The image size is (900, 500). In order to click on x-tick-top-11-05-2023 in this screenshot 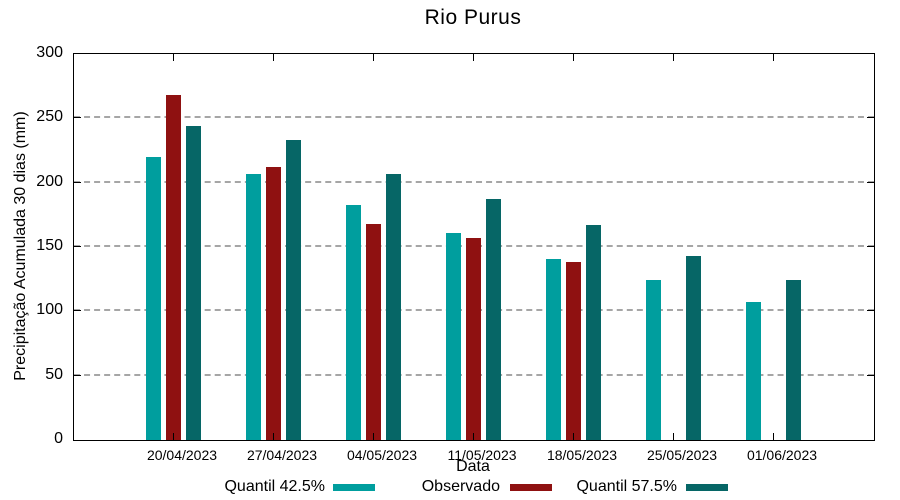, I will do `click(473, 57)`.